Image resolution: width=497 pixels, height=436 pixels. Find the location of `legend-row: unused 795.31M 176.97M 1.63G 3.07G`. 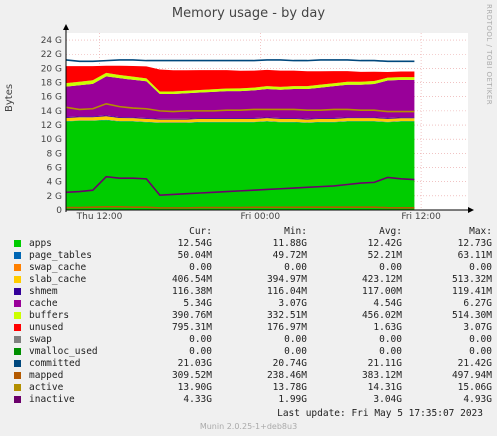

legend-row: unused 795.31M 176.97M 1.63G 3.07G is located at coordinates (252, 328).